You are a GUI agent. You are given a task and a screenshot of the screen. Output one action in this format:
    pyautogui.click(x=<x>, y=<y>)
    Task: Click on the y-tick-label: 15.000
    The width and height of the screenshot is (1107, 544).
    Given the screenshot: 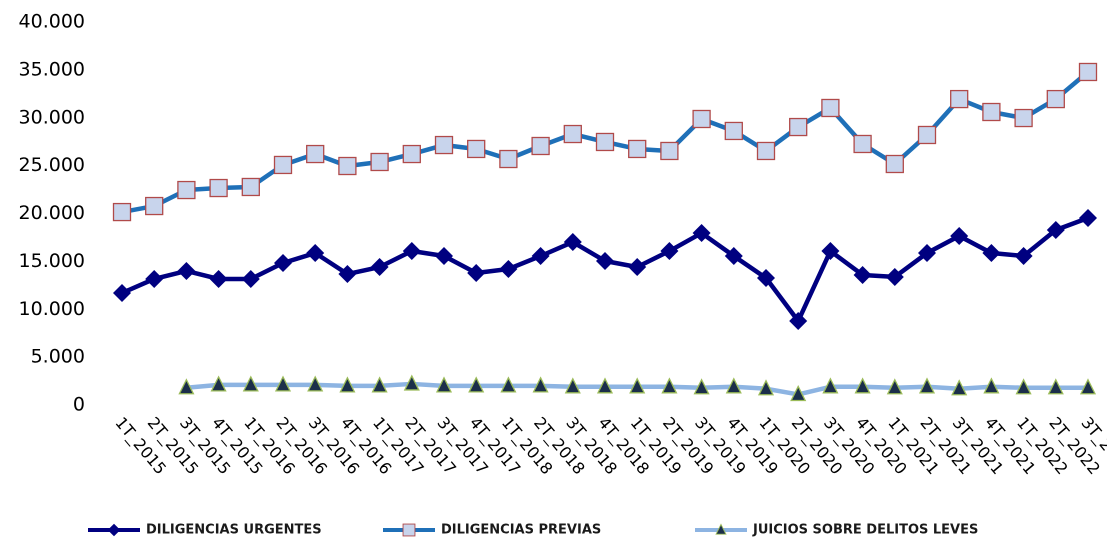 What is the action you would take?
    pyautogui.click(x=52, y=261)
    